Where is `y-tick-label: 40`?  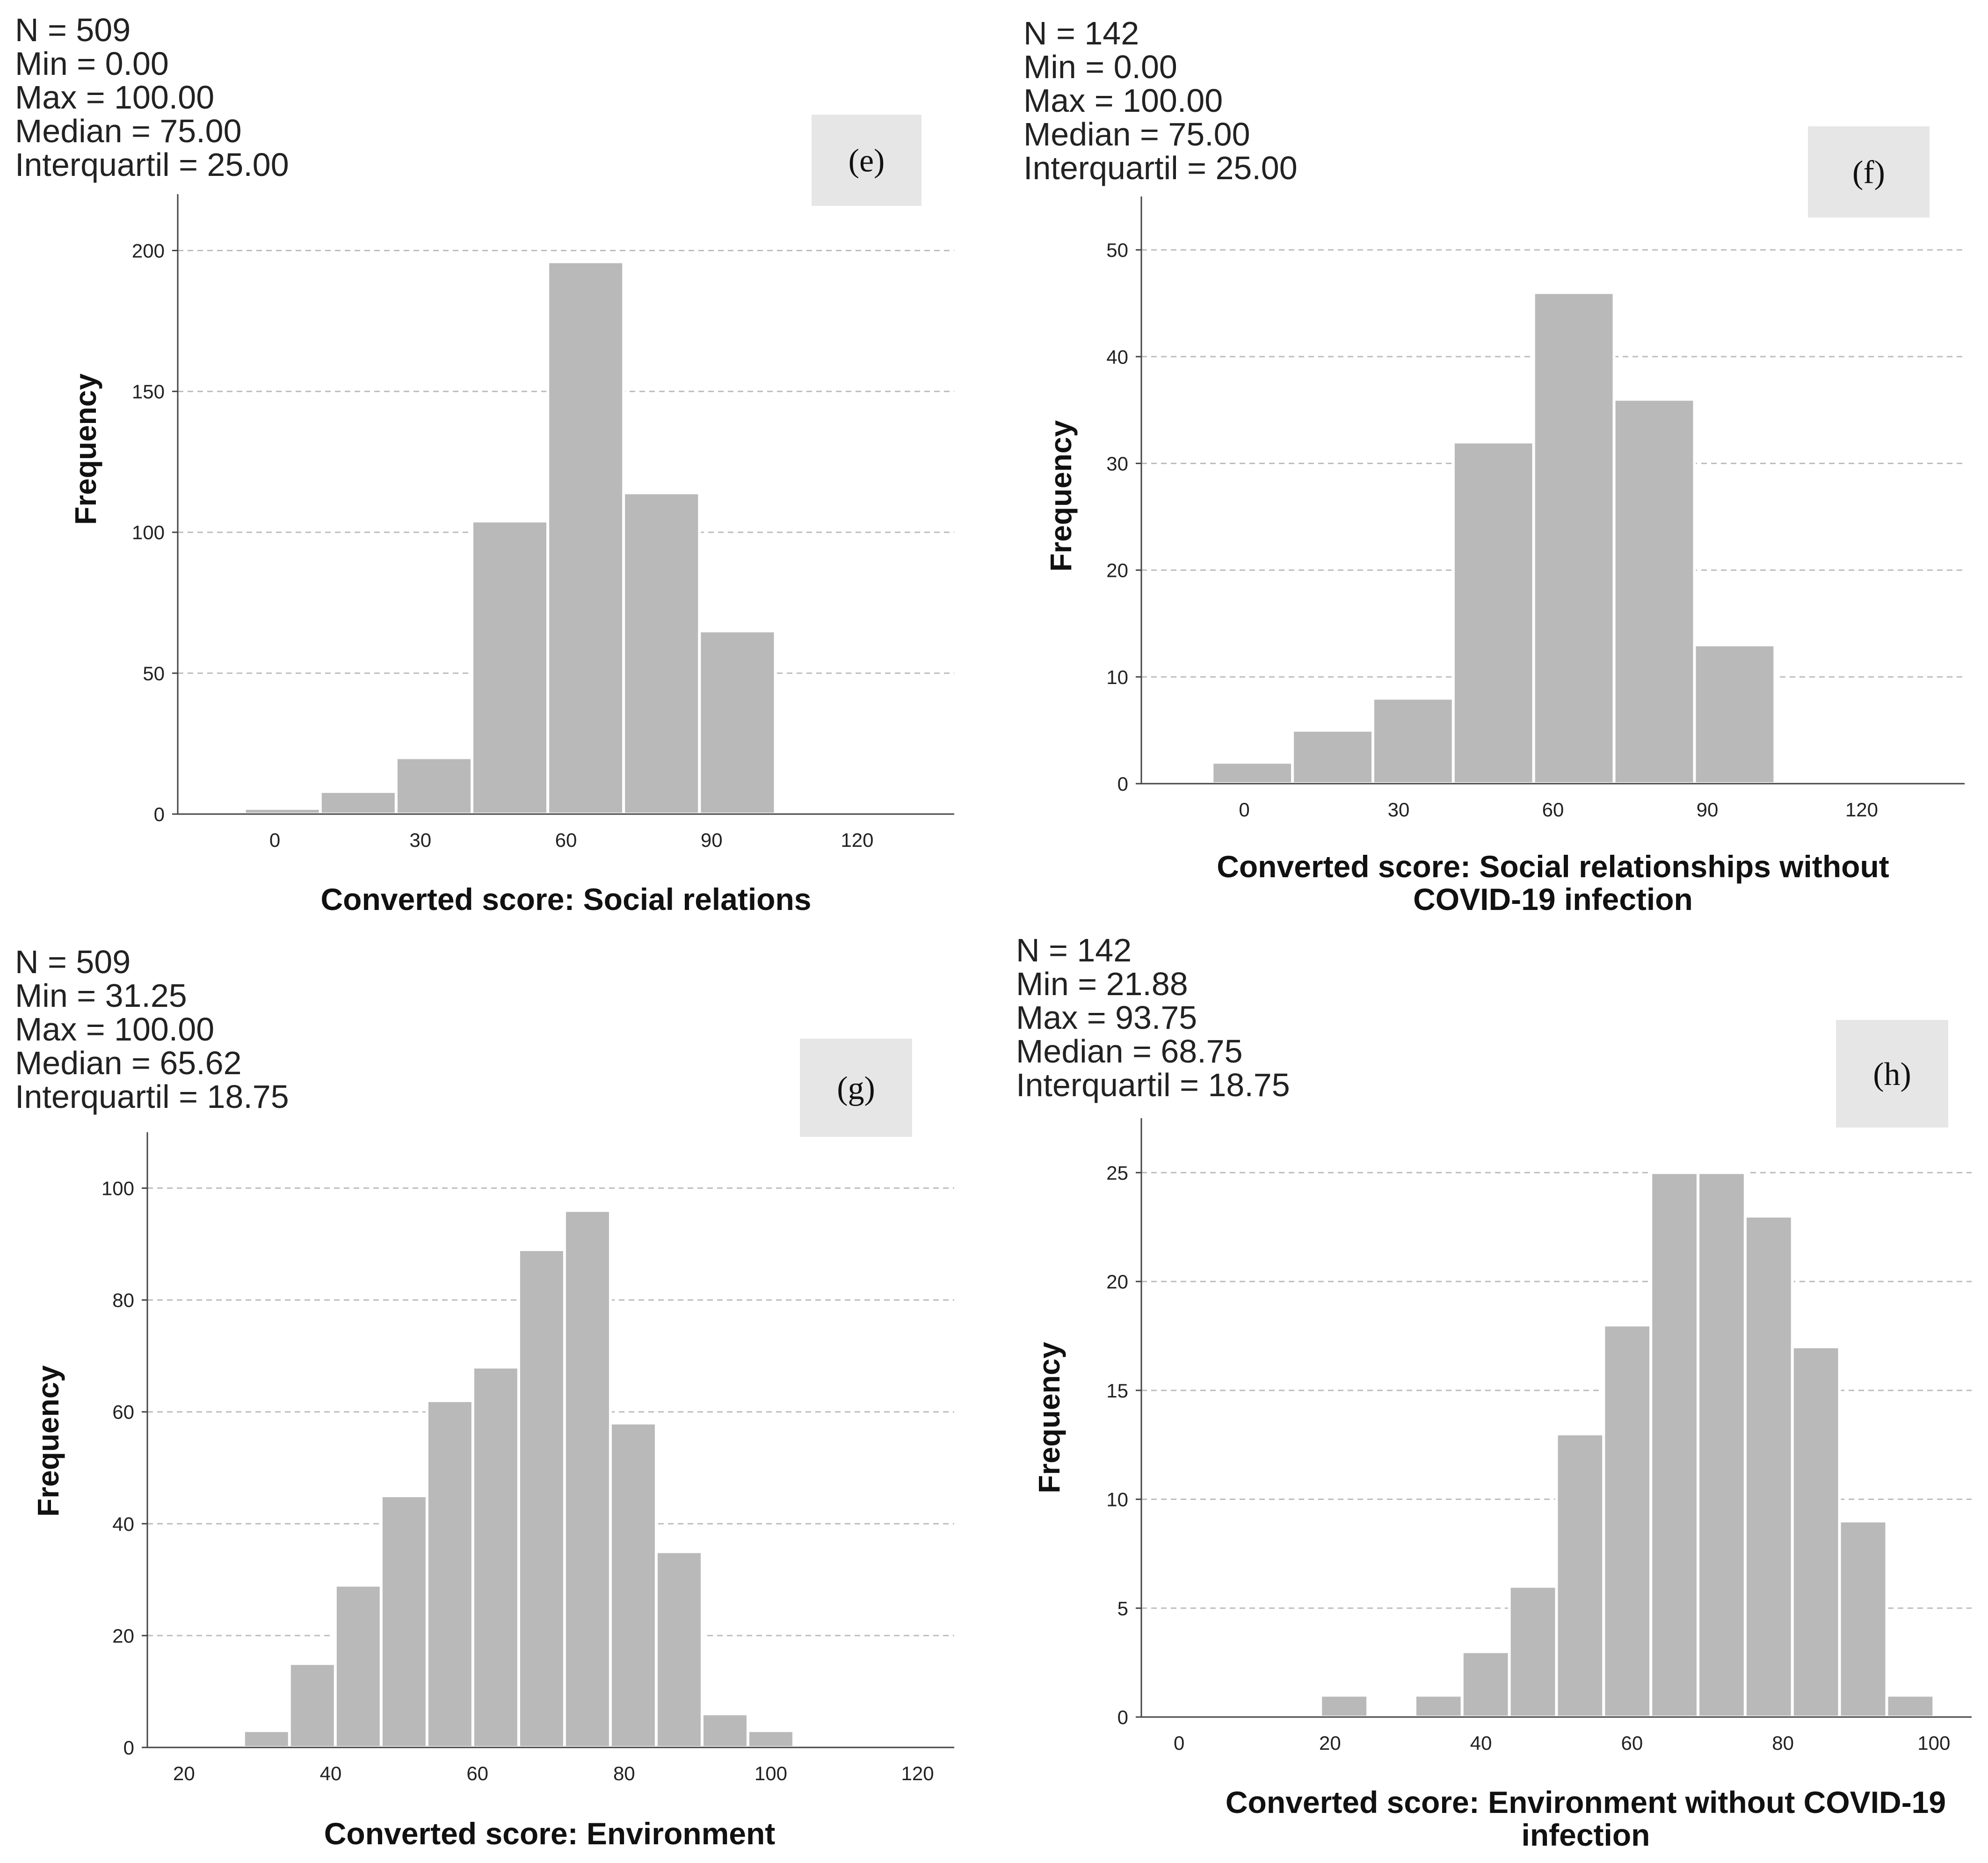
y-tick-label: 40 is located at coordinates (1117, 357).